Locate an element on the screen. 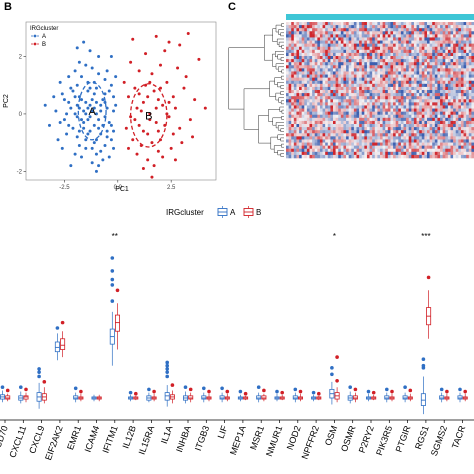  box-nod2-b is located at coordinates (300, 395).